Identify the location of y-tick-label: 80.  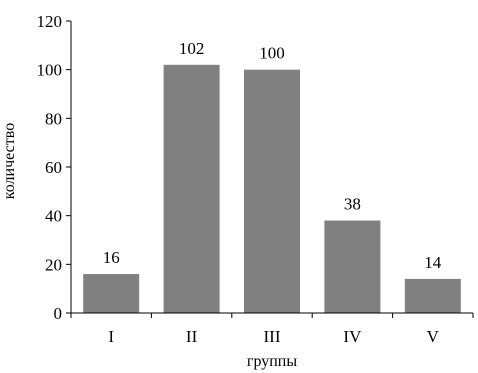
(53, 118).